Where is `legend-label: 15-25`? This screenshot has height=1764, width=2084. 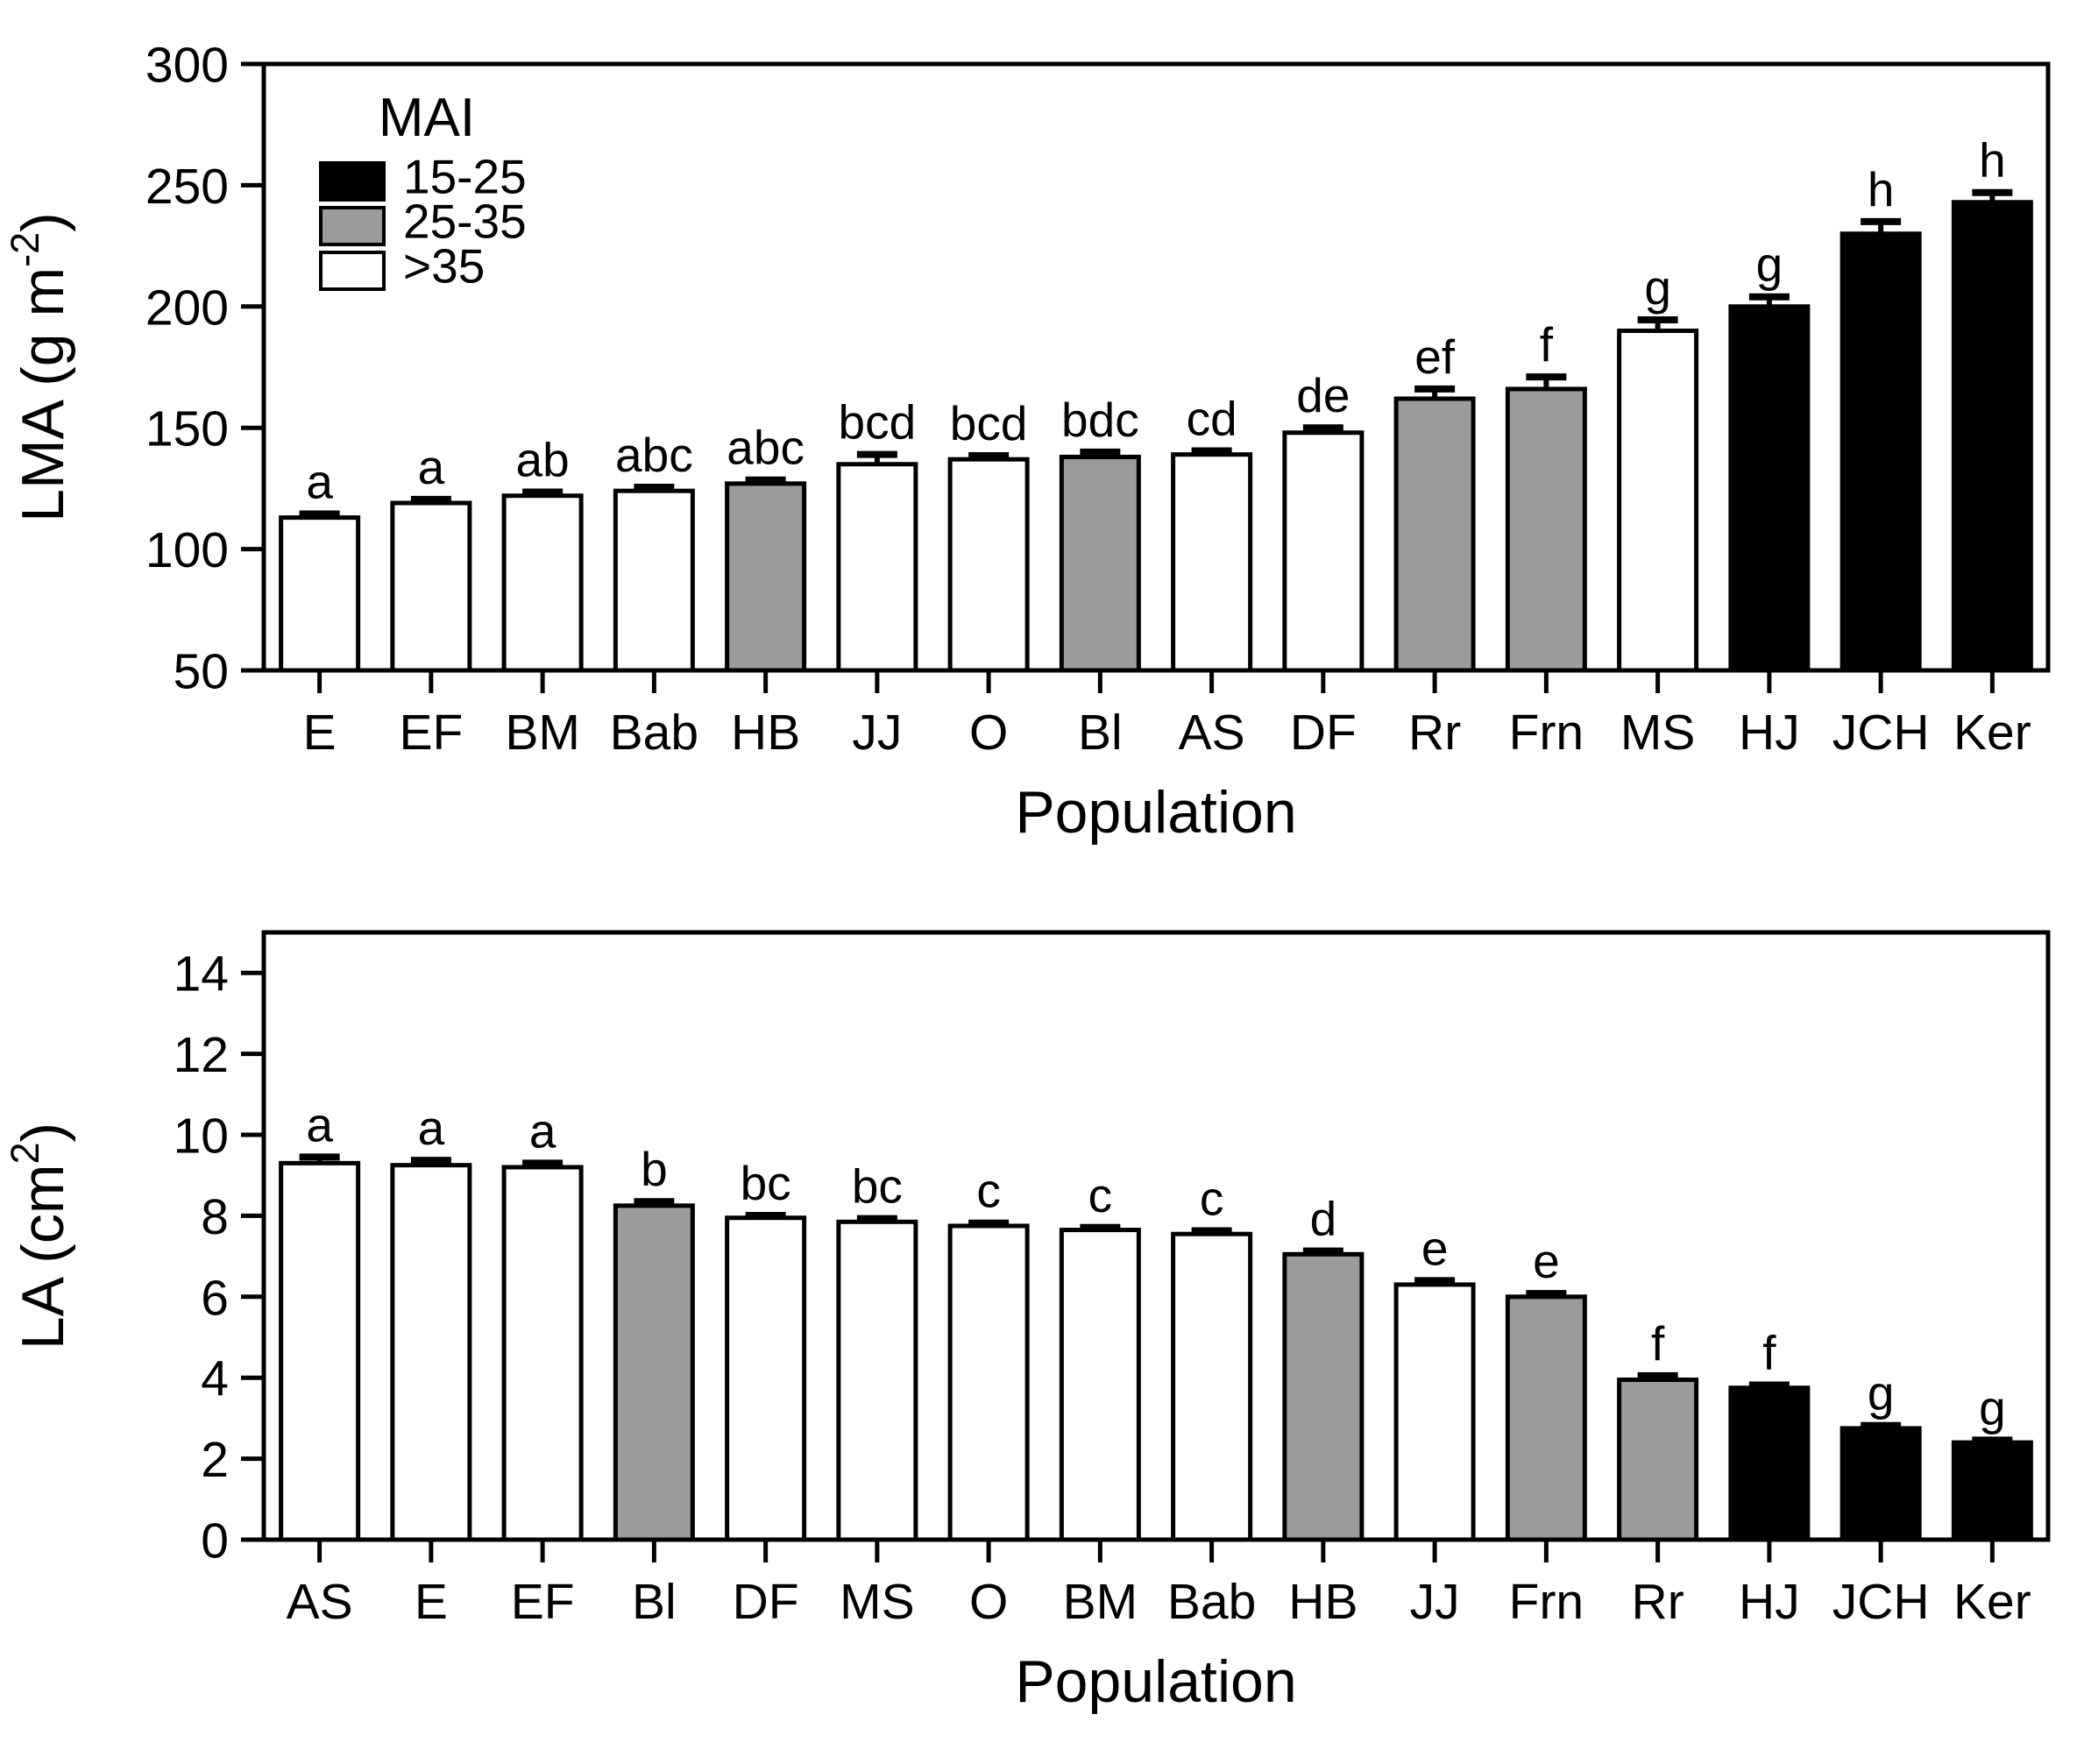
legend-label: 15-25 is located at coordinates (465, 176).